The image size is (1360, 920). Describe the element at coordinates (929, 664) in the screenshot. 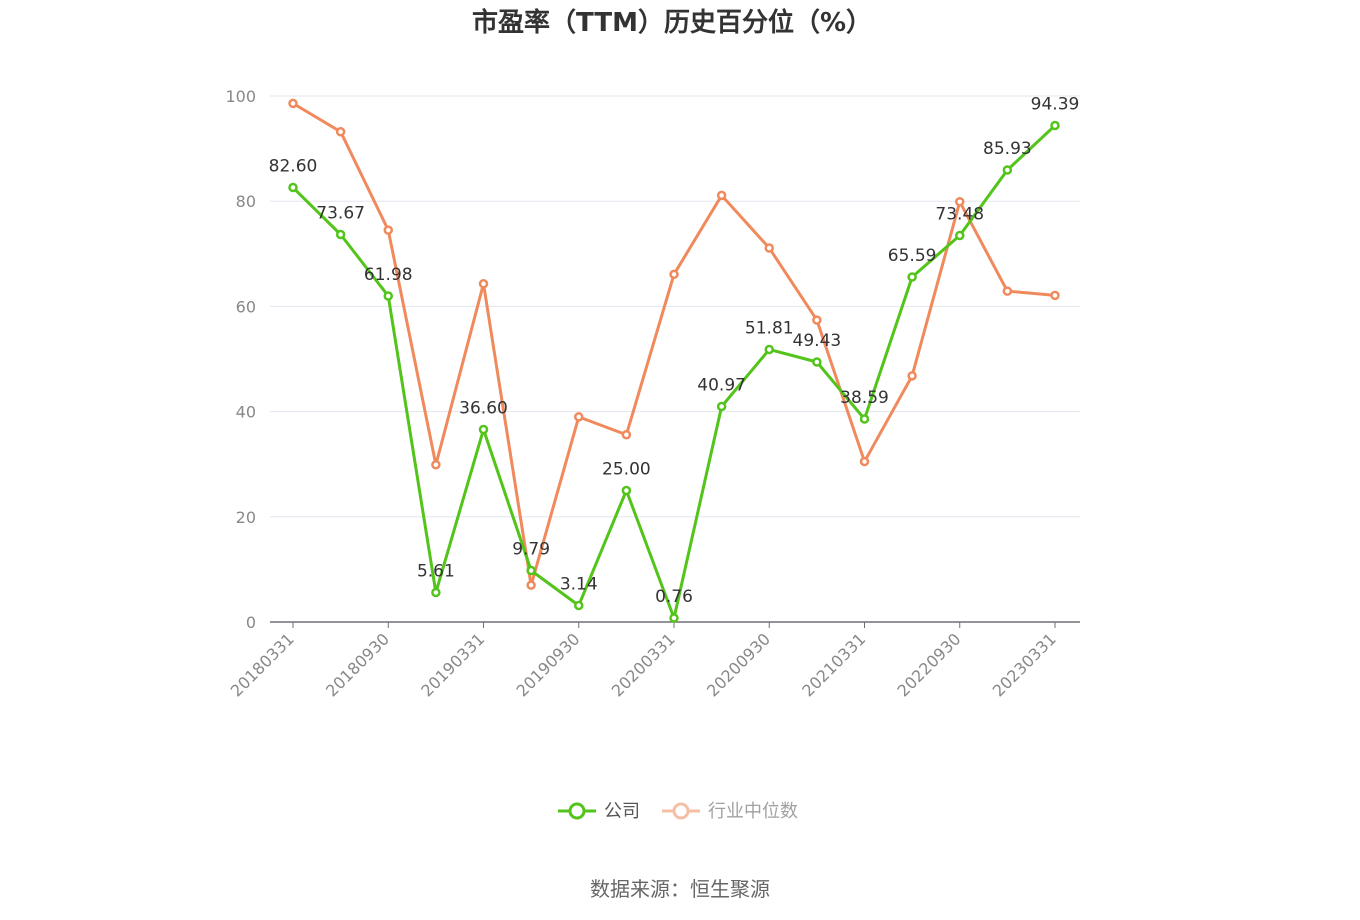

I see `x-tick-label: 20220930` at that location.